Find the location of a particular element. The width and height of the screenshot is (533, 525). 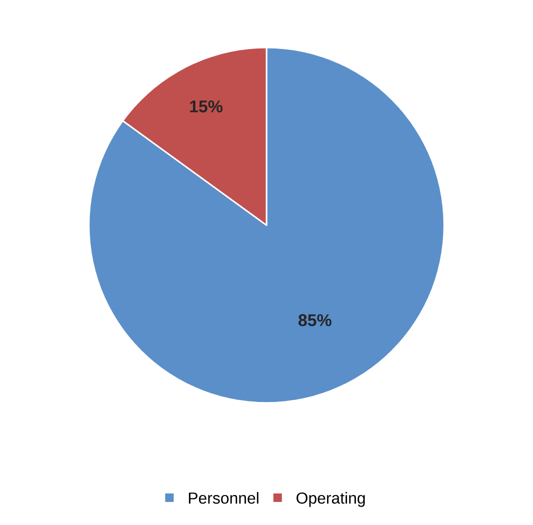

legend-label: Operating is located at coordinates (330, 499).